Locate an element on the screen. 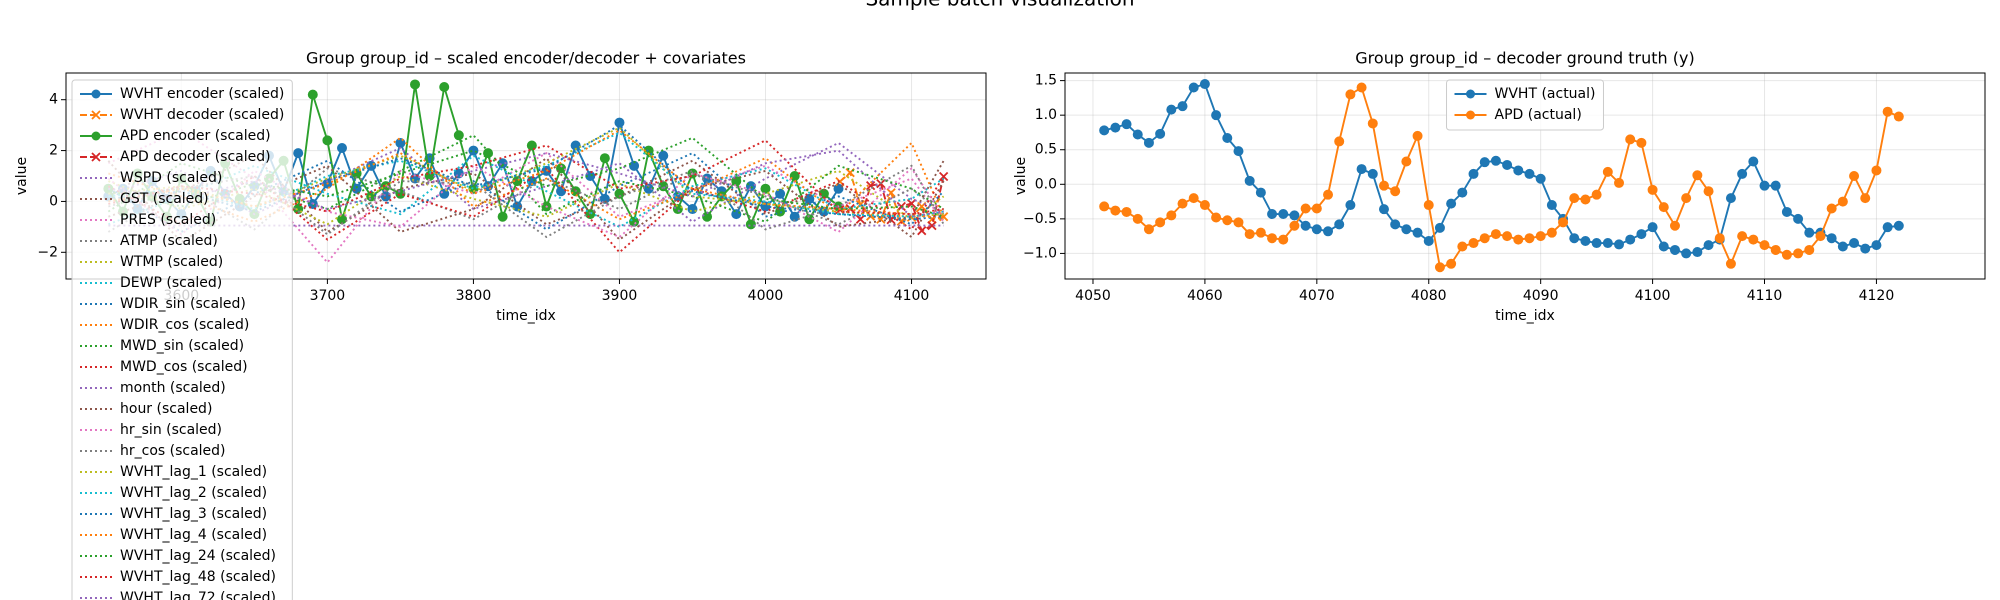 The height and width of the screenshot is (600, 2000). y-tick-label: 0.0 is located at coordinates (1046, 184).